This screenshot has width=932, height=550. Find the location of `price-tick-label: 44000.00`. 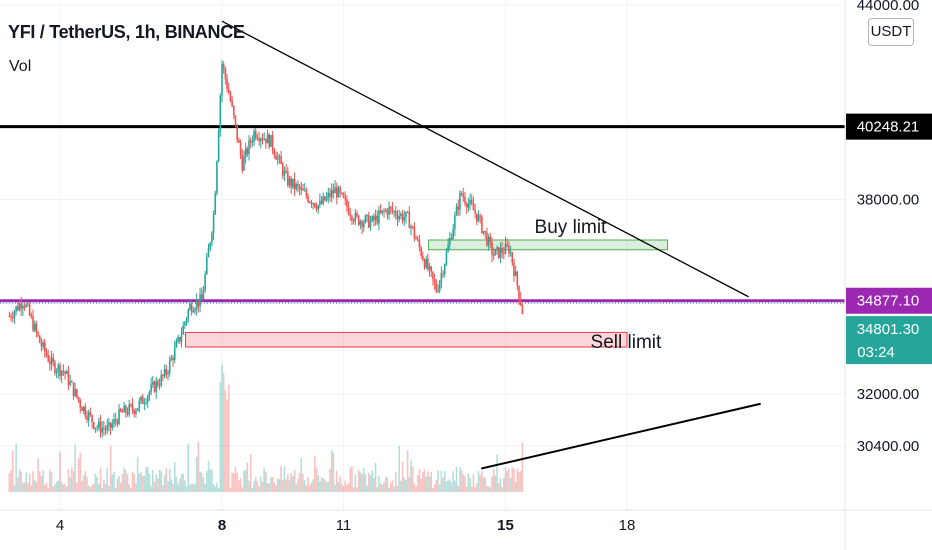

price-tick-label: 44000.00 is located at coordinates (888, 7).